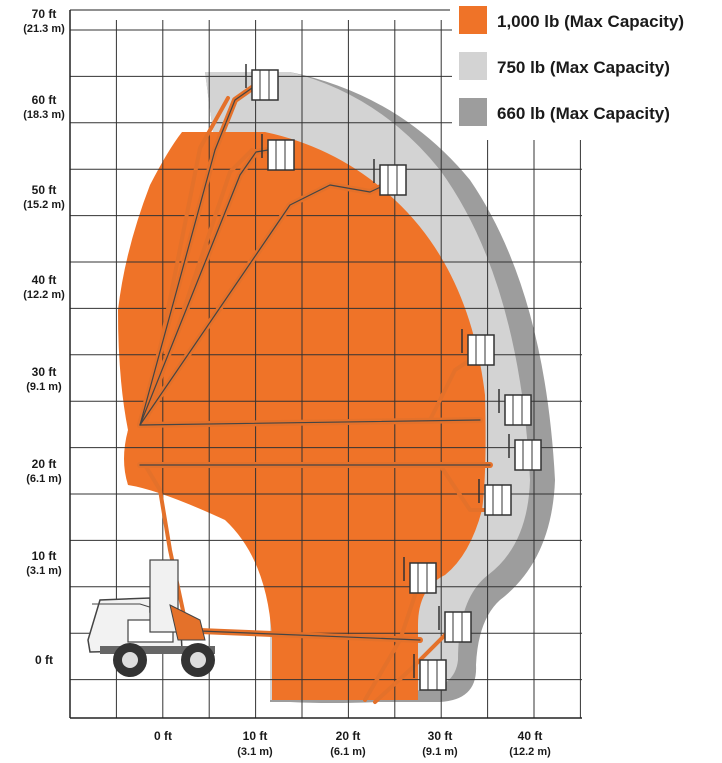  I want to click on y-tick-m: (15.2 m), so click(44, 205).